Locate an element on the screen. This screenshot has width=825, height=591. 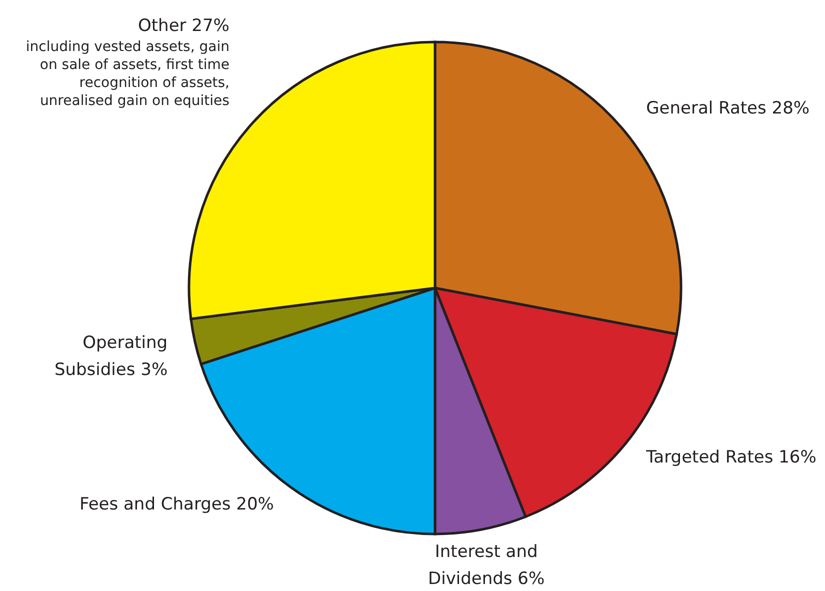
text: including vested assets, gain on sale of assets, first time recognition of assets, unrealised gain on equities is located at coordinates (128, 73).